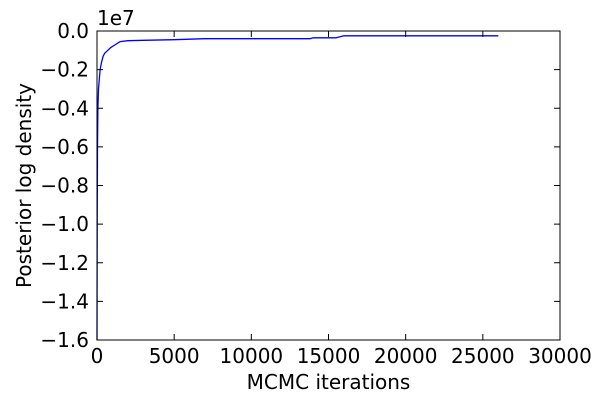 The image size is (606, 402). I want to click on x-tick-label: 5000, so click(174, 356).